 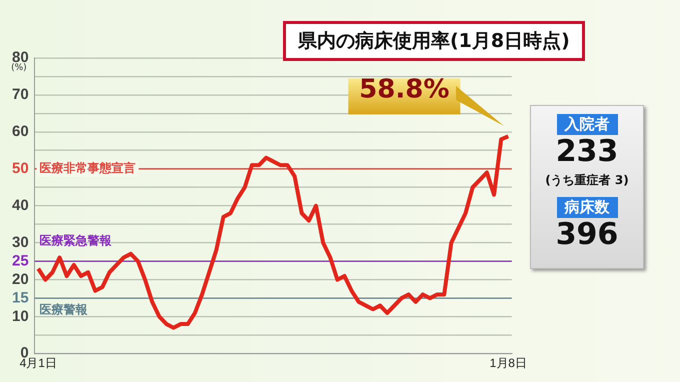 What do you see at coordinates (20, 279) in the screenshot?
I see `y-tick-label: 20` at bounding box center [20, 279].